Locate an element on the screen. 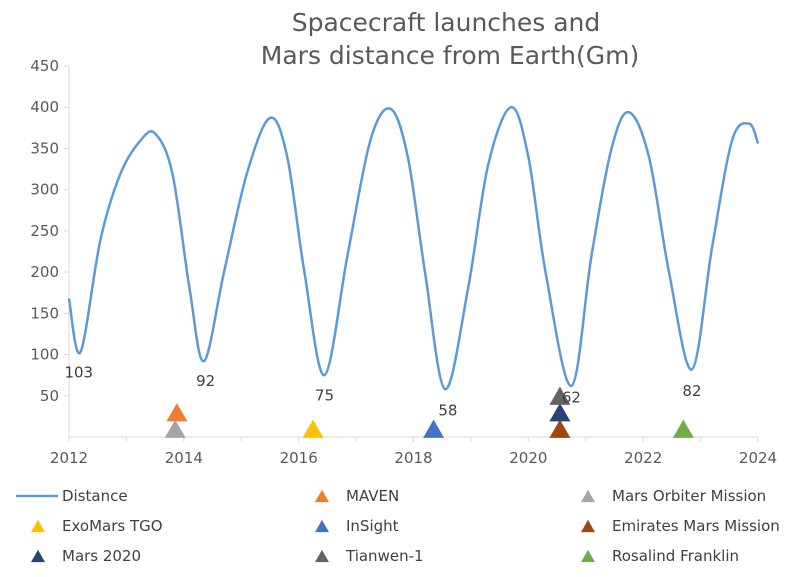 The height and width of the screenshot is (577, 800). y-tick-label: 400 is located at coordinates (44, 107).